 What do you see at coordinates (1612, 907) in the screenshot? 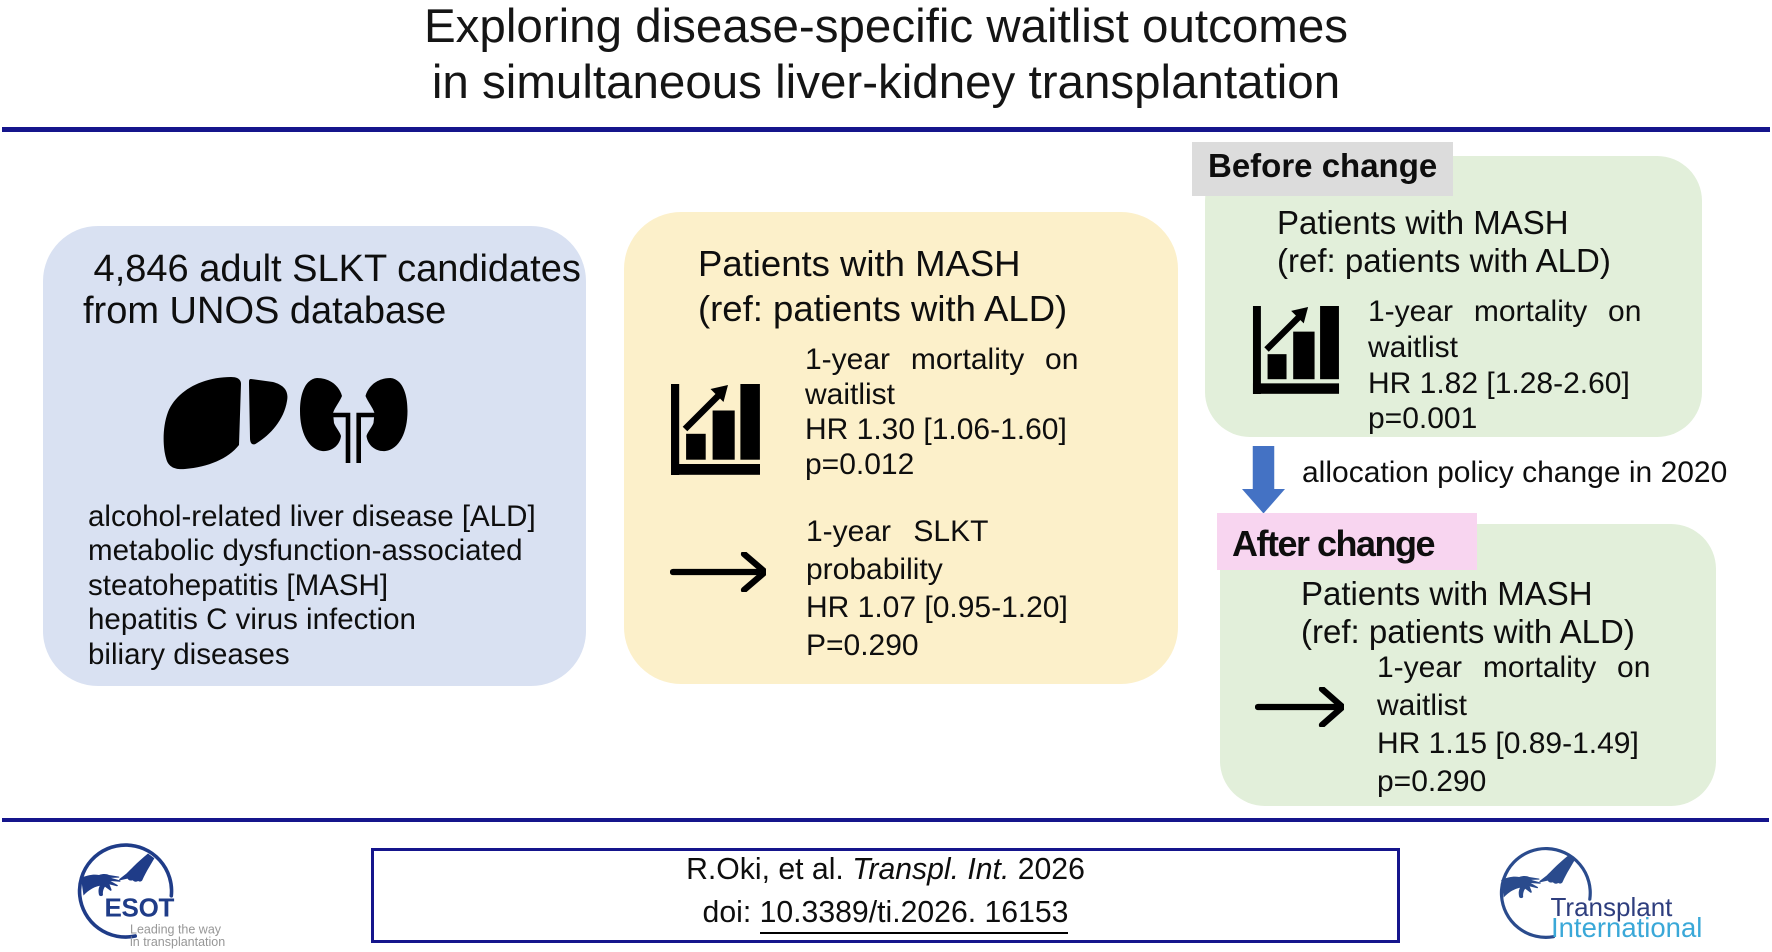
I see `svg-text: Transplant` at bounding box center [1612, 907].